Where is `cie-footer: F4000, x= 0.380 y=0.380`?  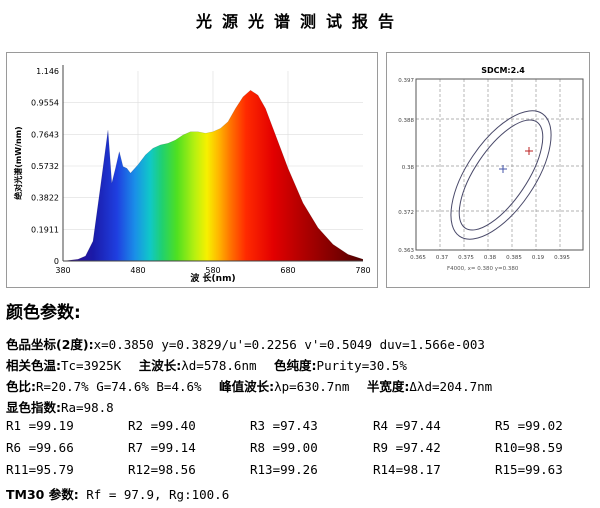 cie-footer: F4000, x= 0.380 y=0.380 is located at coordinates (483, 269).